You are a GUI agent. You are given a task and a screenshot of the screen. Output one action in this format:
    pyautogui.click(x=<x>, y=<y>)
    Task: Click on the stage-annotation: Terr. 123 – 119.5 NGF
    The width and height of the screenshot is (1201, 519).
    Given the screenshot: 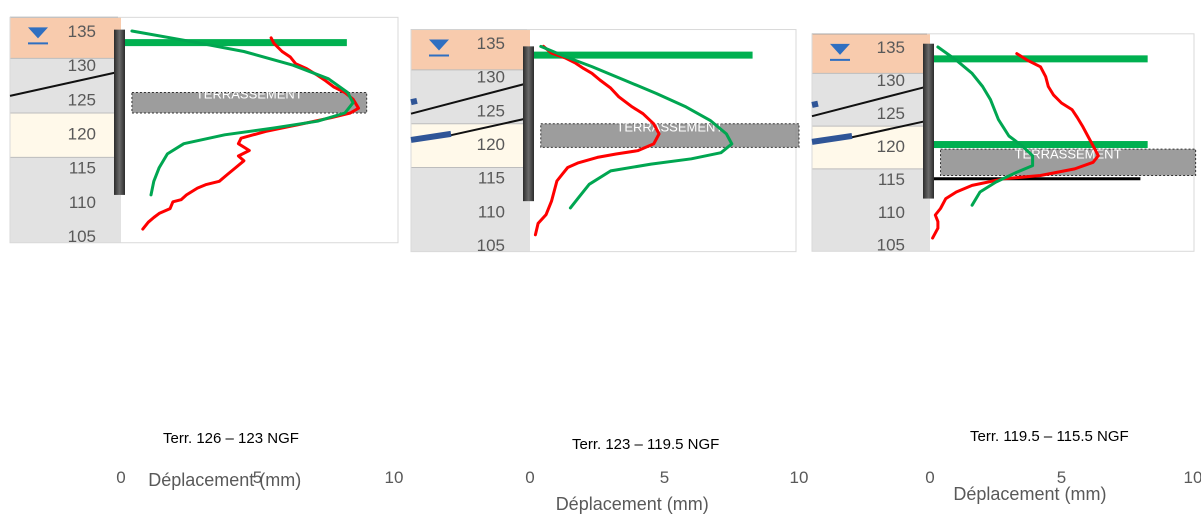 What is the action you would take?
    pyautogui.click(x=645, y=444)
    